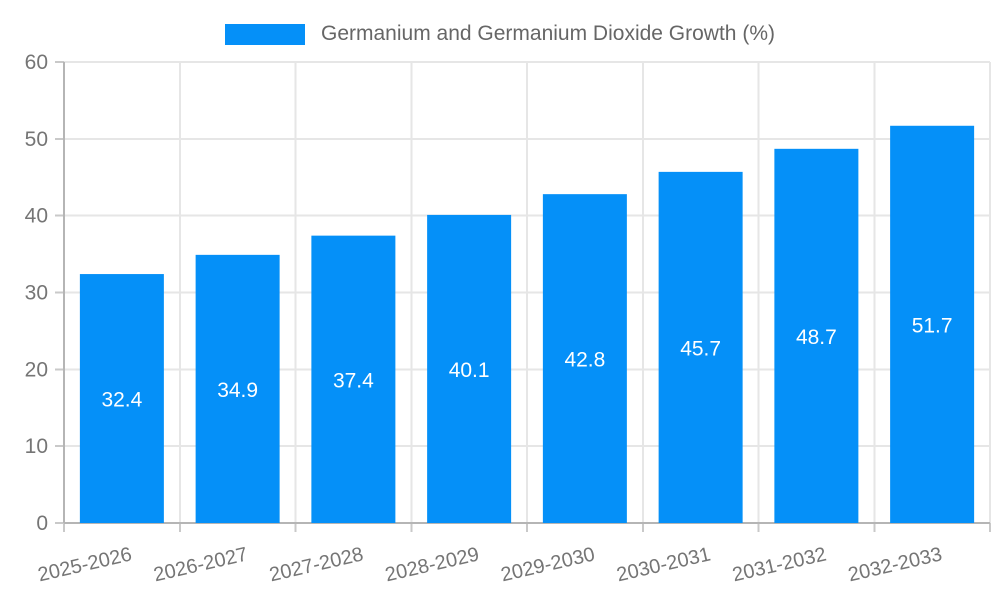  Describe the element at coordinates (36, 446) in the screenshot. I see `y-tick-label: 10` at that location.